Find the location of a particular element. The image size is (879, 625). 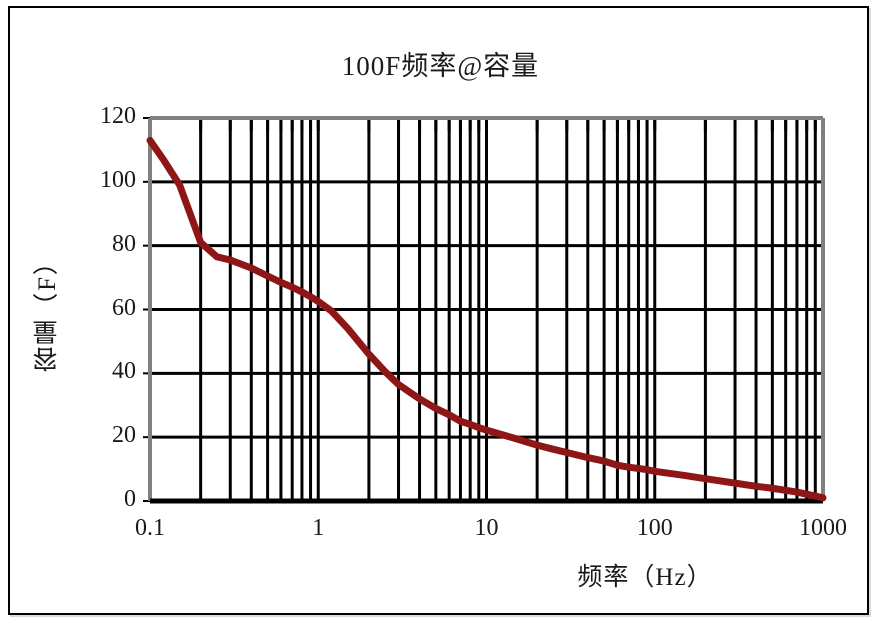

y-axis-tick-label: 40 is located at coordinates (124, 371).